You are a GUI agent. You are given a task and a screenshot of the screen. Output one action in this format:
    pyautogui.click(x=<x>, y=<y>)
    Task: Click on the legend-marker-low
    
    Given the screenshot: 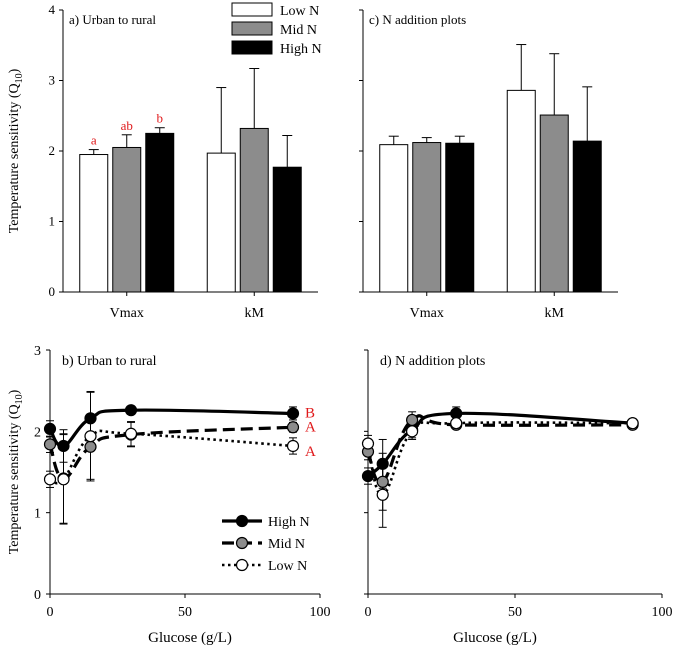 What is the action you would take?
    pyautogui.click(x=242, y=565)
    